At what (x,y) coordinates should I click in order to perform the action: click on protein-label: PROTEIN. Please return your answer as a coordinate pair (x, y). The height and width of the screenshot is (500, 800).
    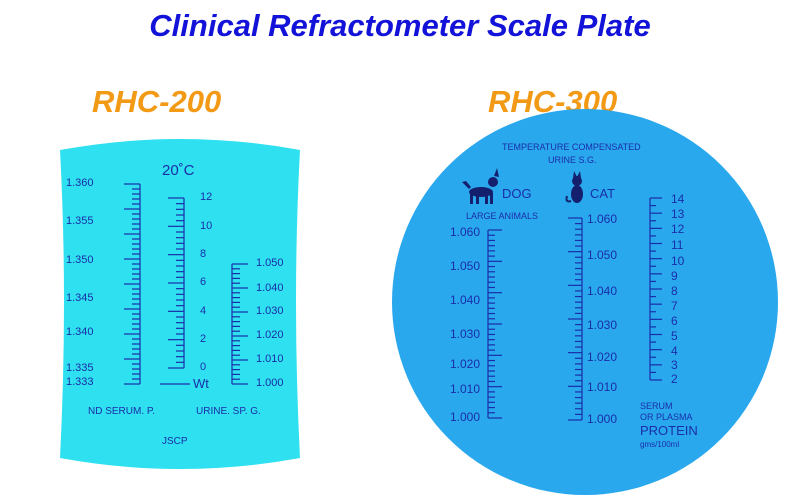
    Looking at the image, I should click on (669, 430).